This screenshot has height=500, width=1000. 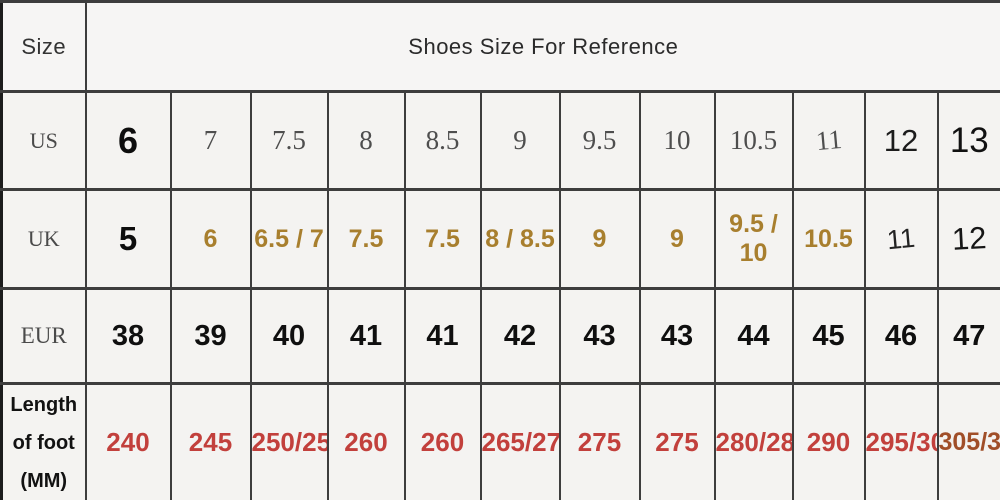 I want to click on us-cell: 13, so click(x=968, y=140).